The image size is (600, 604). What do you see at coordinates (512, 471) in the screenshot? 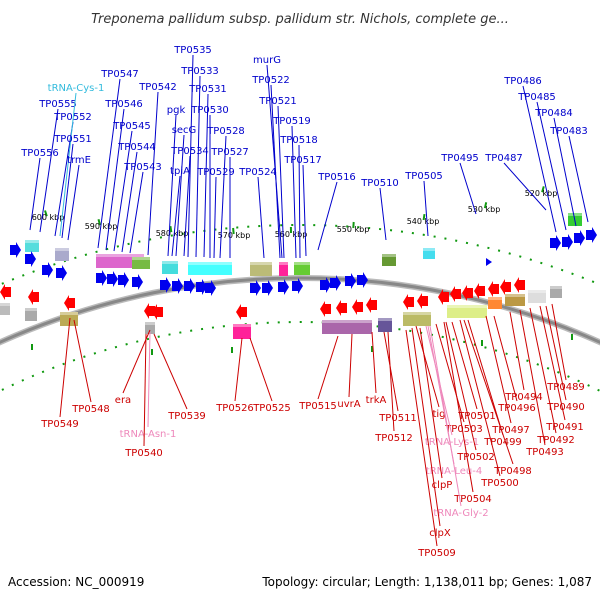
I see `gene-label-tp0498: TP0498` at bounding box center [512, 471].